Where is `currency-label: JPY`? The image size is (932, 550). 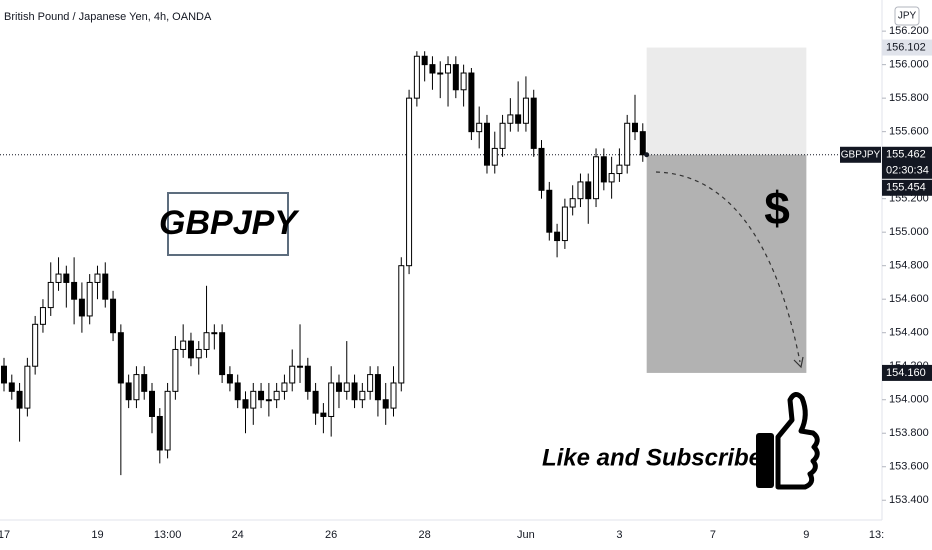 currency-label: JPY is located at coordinates (907, 16).